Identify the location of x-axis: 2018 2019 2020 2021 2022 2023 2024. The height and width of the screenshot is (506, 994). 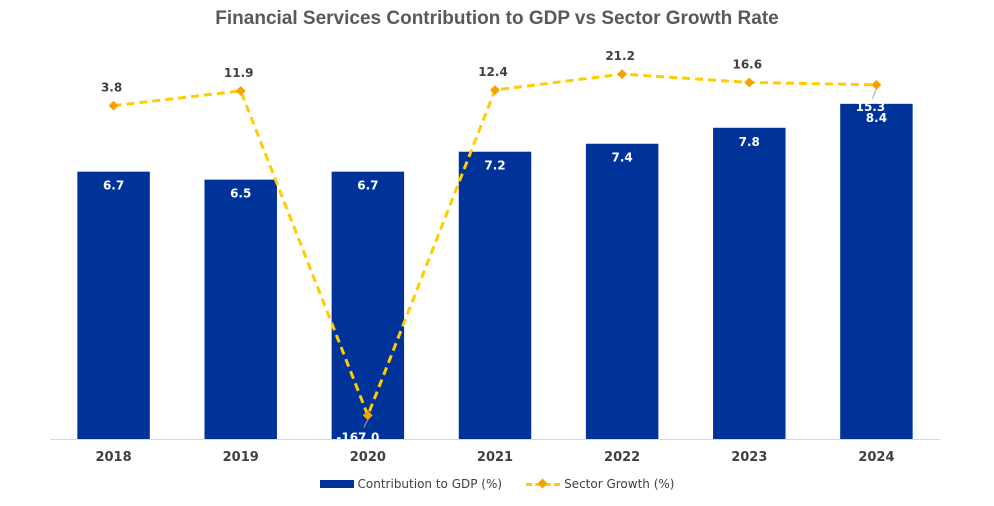
(495, 452).